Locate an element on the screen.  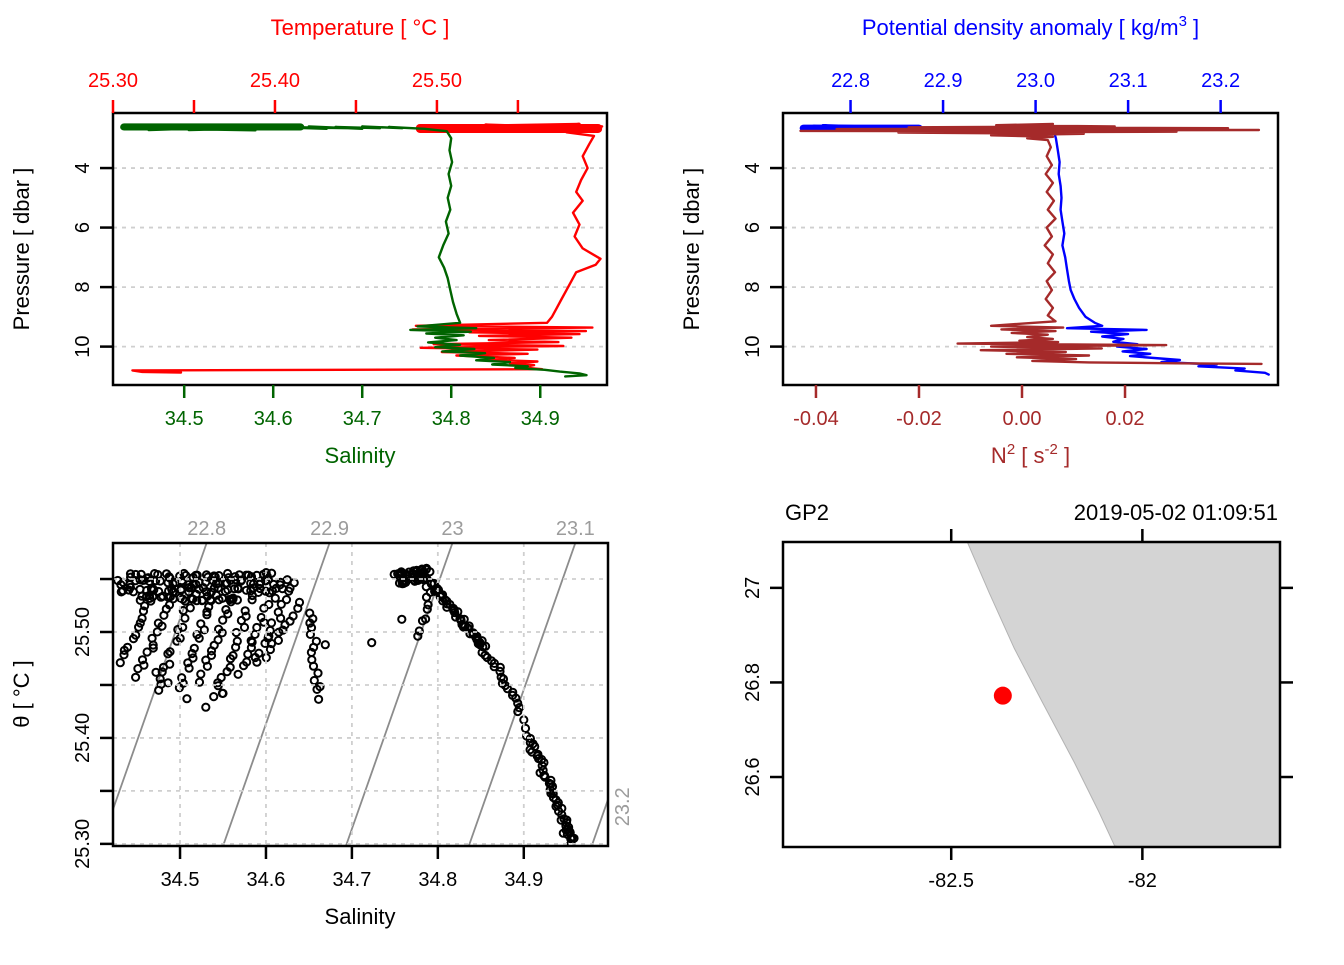
temperature-profile is located at coordinates (367, 248).